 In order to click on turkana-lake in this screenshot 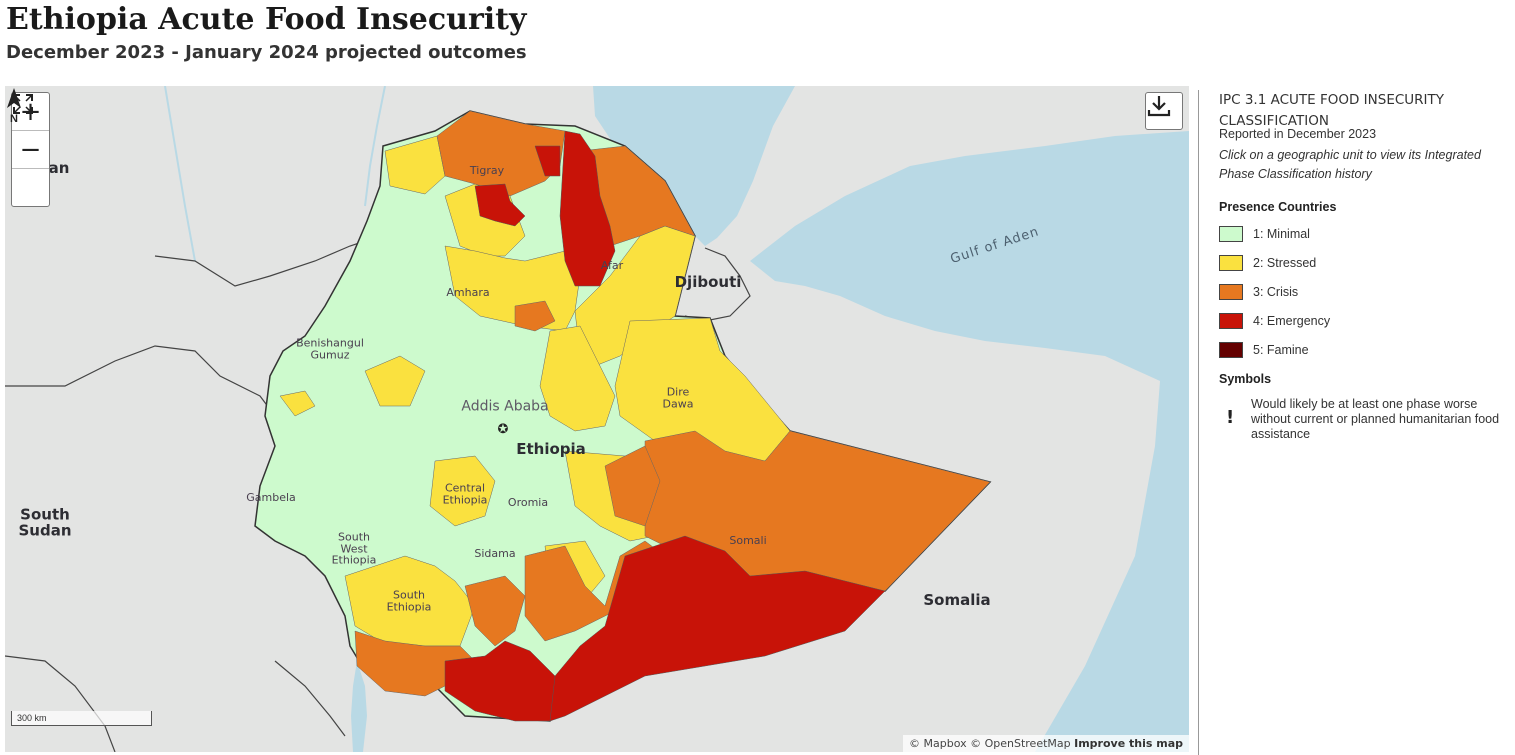, I will do `click(359, 706)`.